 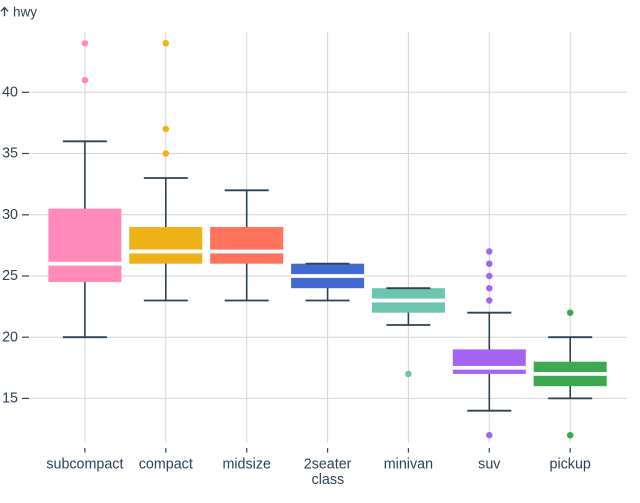 What do you see at coordinates (84, 464) in the screenshot?
I see `svg-text: subcompact` at bounding box center [84, 464].